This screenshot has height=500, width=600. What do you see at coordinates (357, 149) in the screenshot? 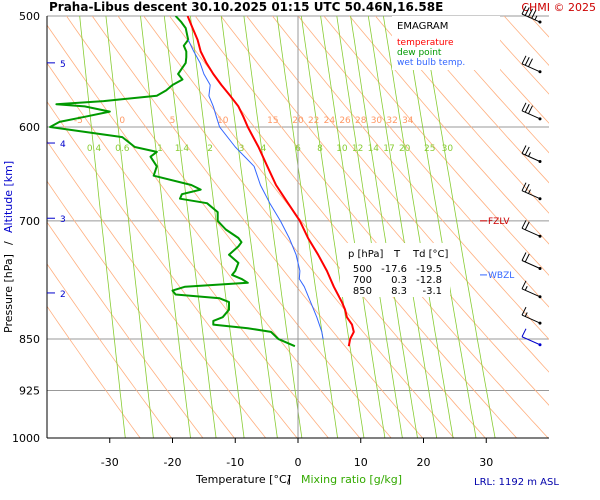
I see `mixing-ratio-label: 12` at bounding box center [357, 149].